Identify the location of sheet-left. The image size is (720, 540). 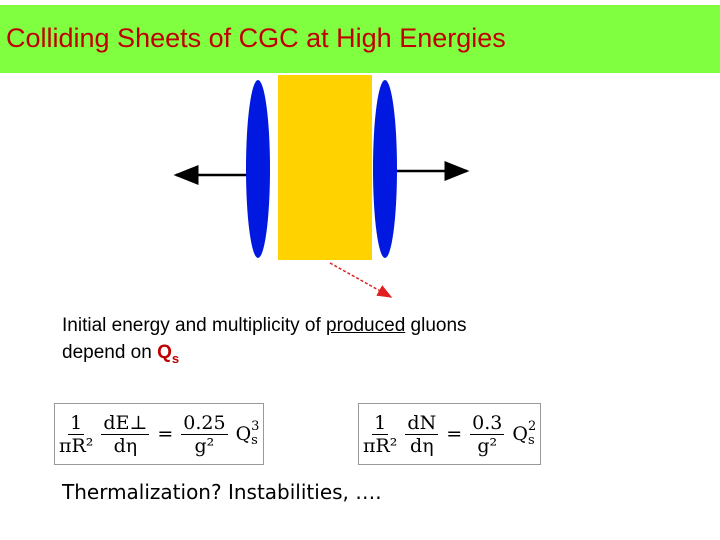
(258, 169).